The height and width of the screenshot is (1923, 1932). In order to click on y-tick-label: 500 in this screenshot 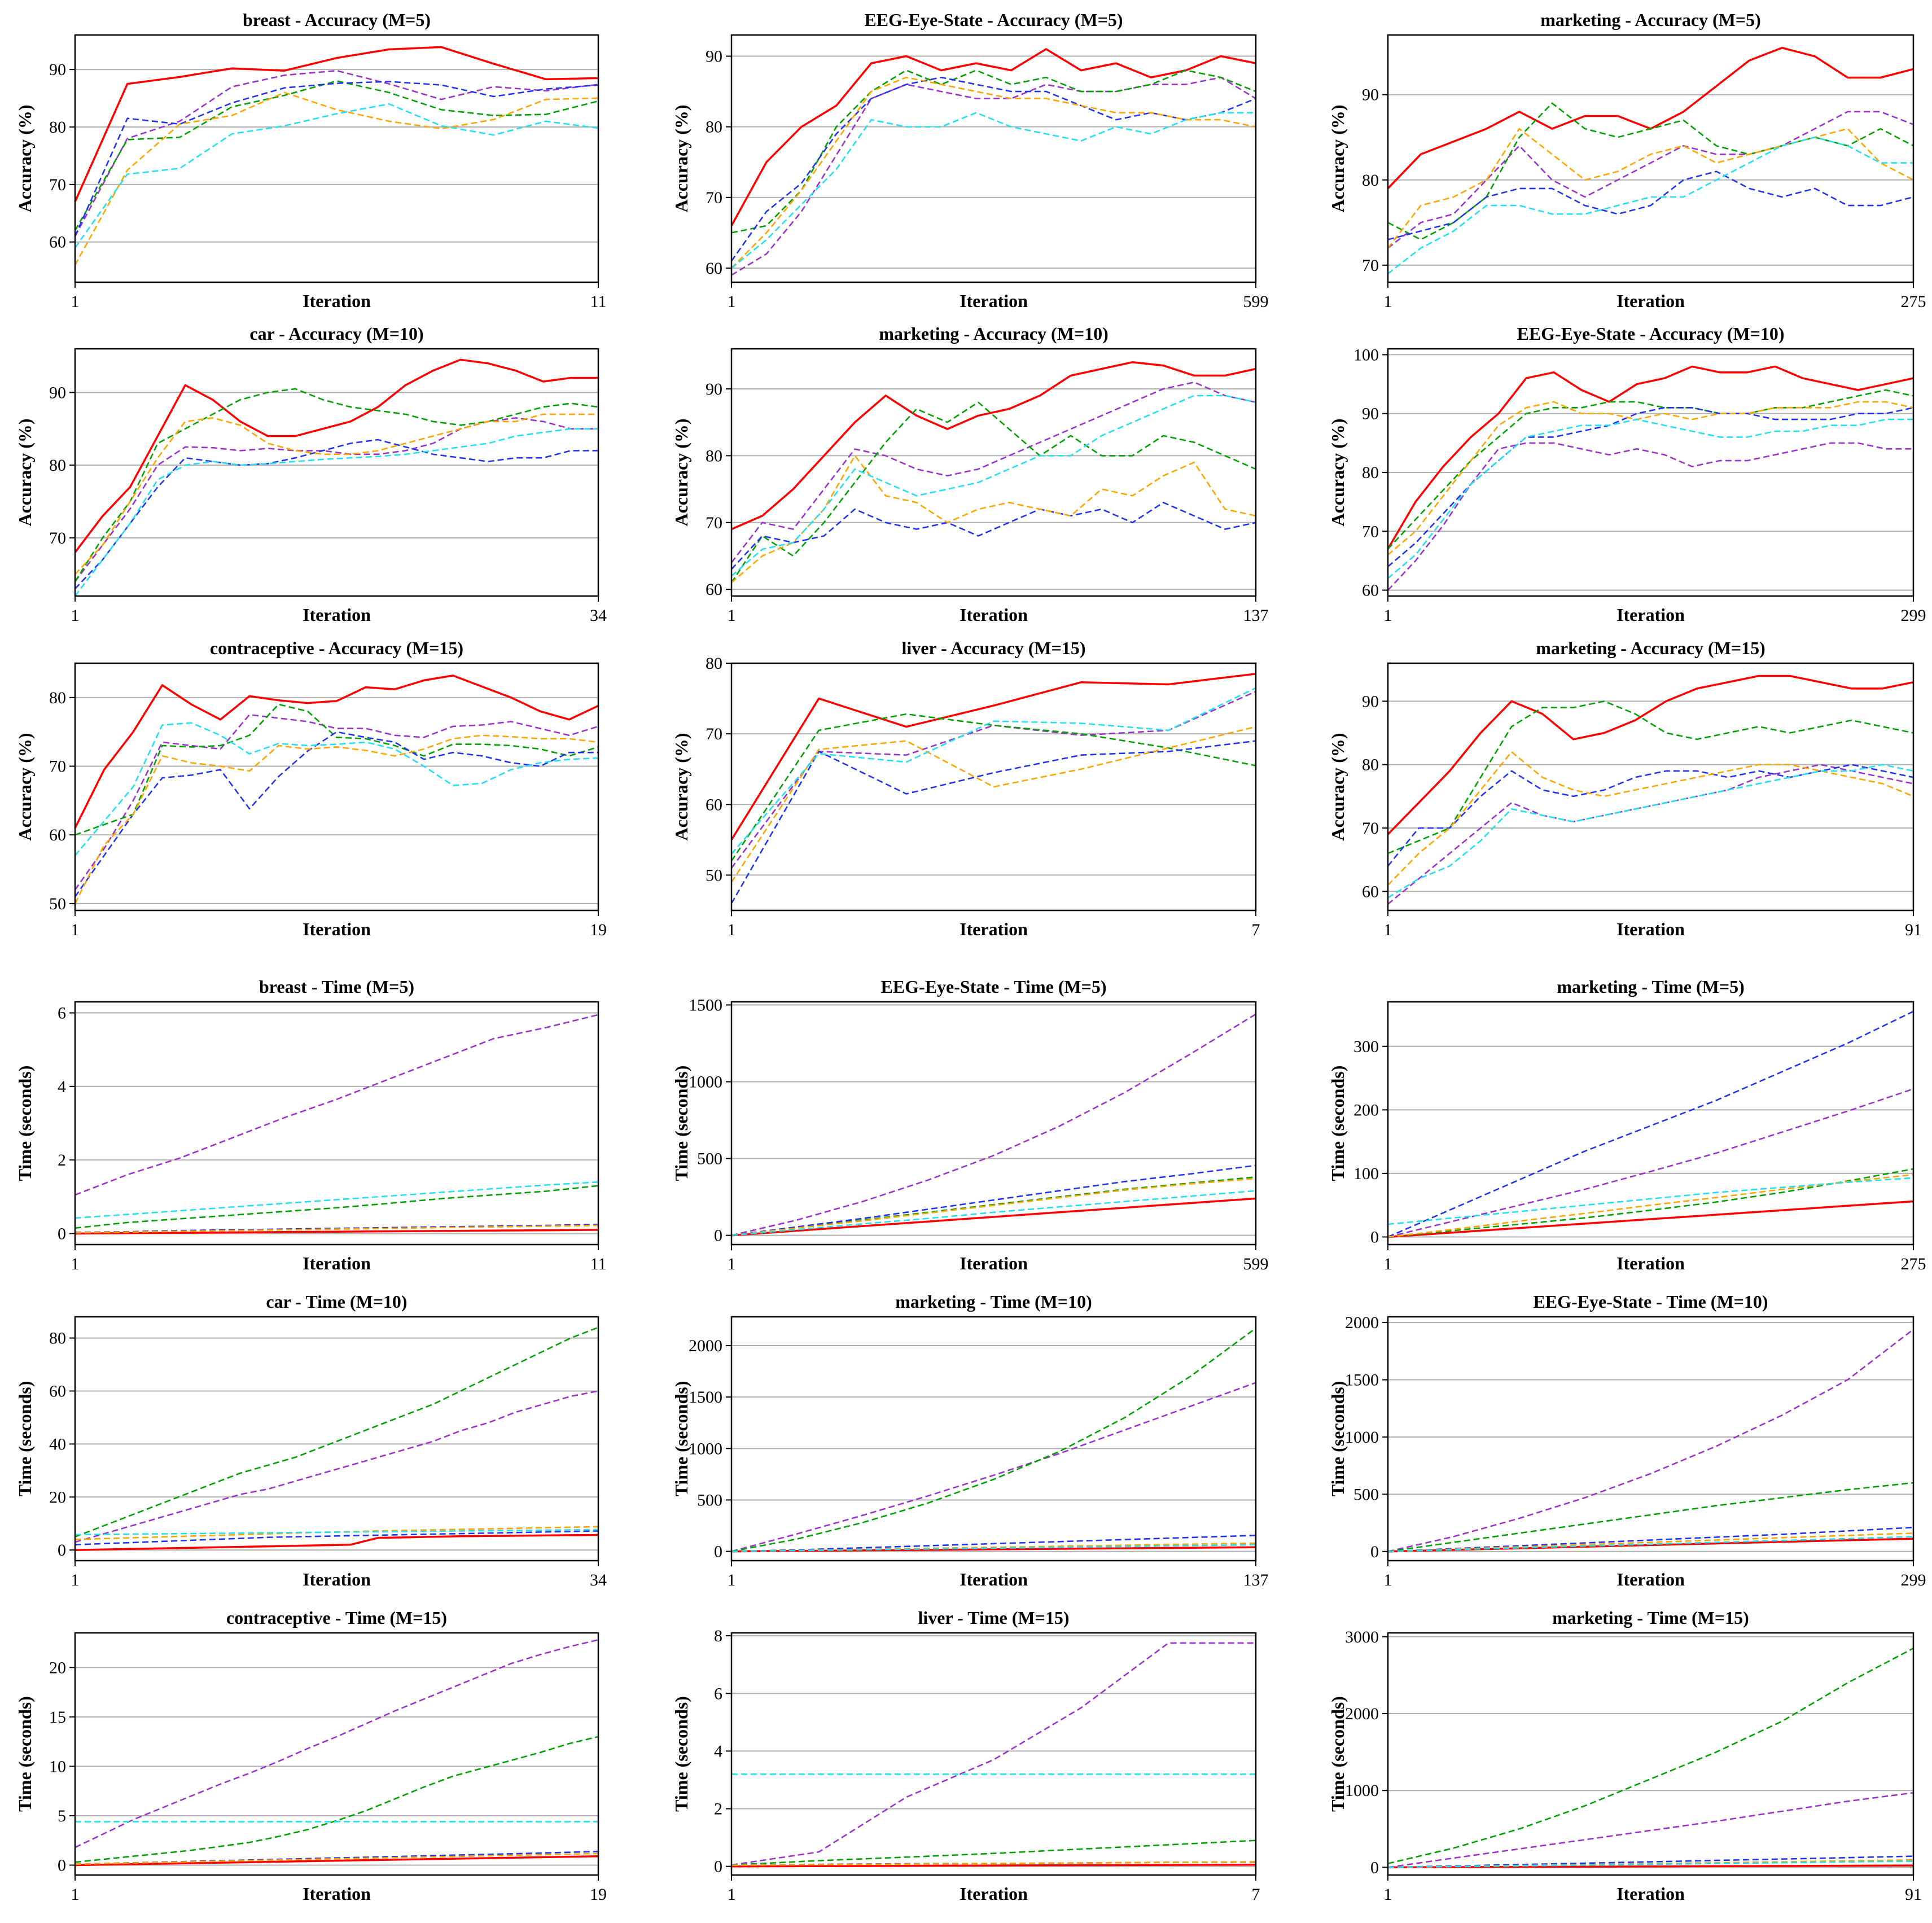, I will do `click(709, 1500)`.